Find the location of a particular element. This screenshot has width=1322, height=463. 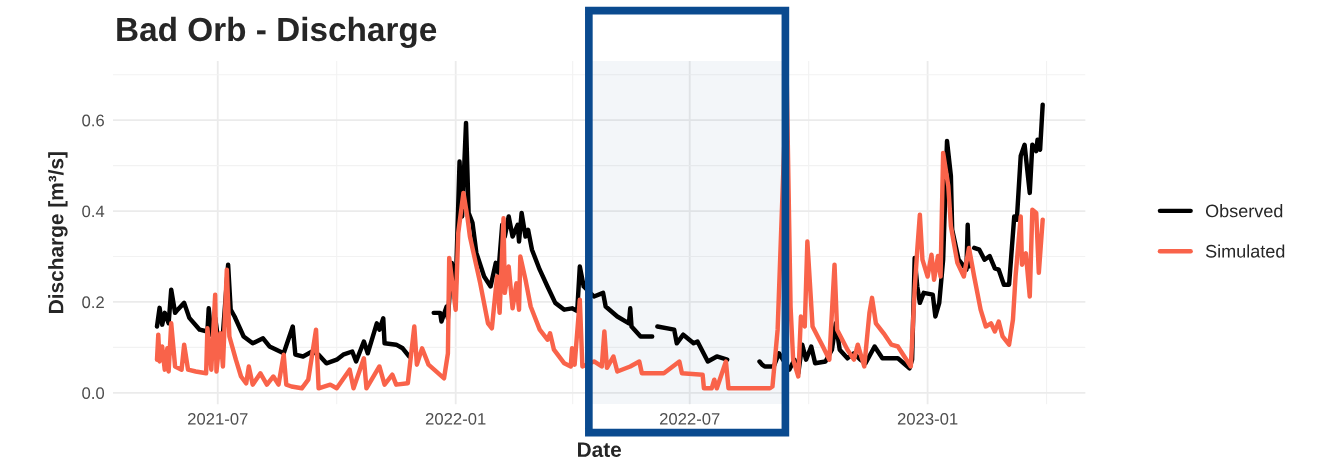

x-tick-label: 2022-01 is located at coordinates (455, 418).